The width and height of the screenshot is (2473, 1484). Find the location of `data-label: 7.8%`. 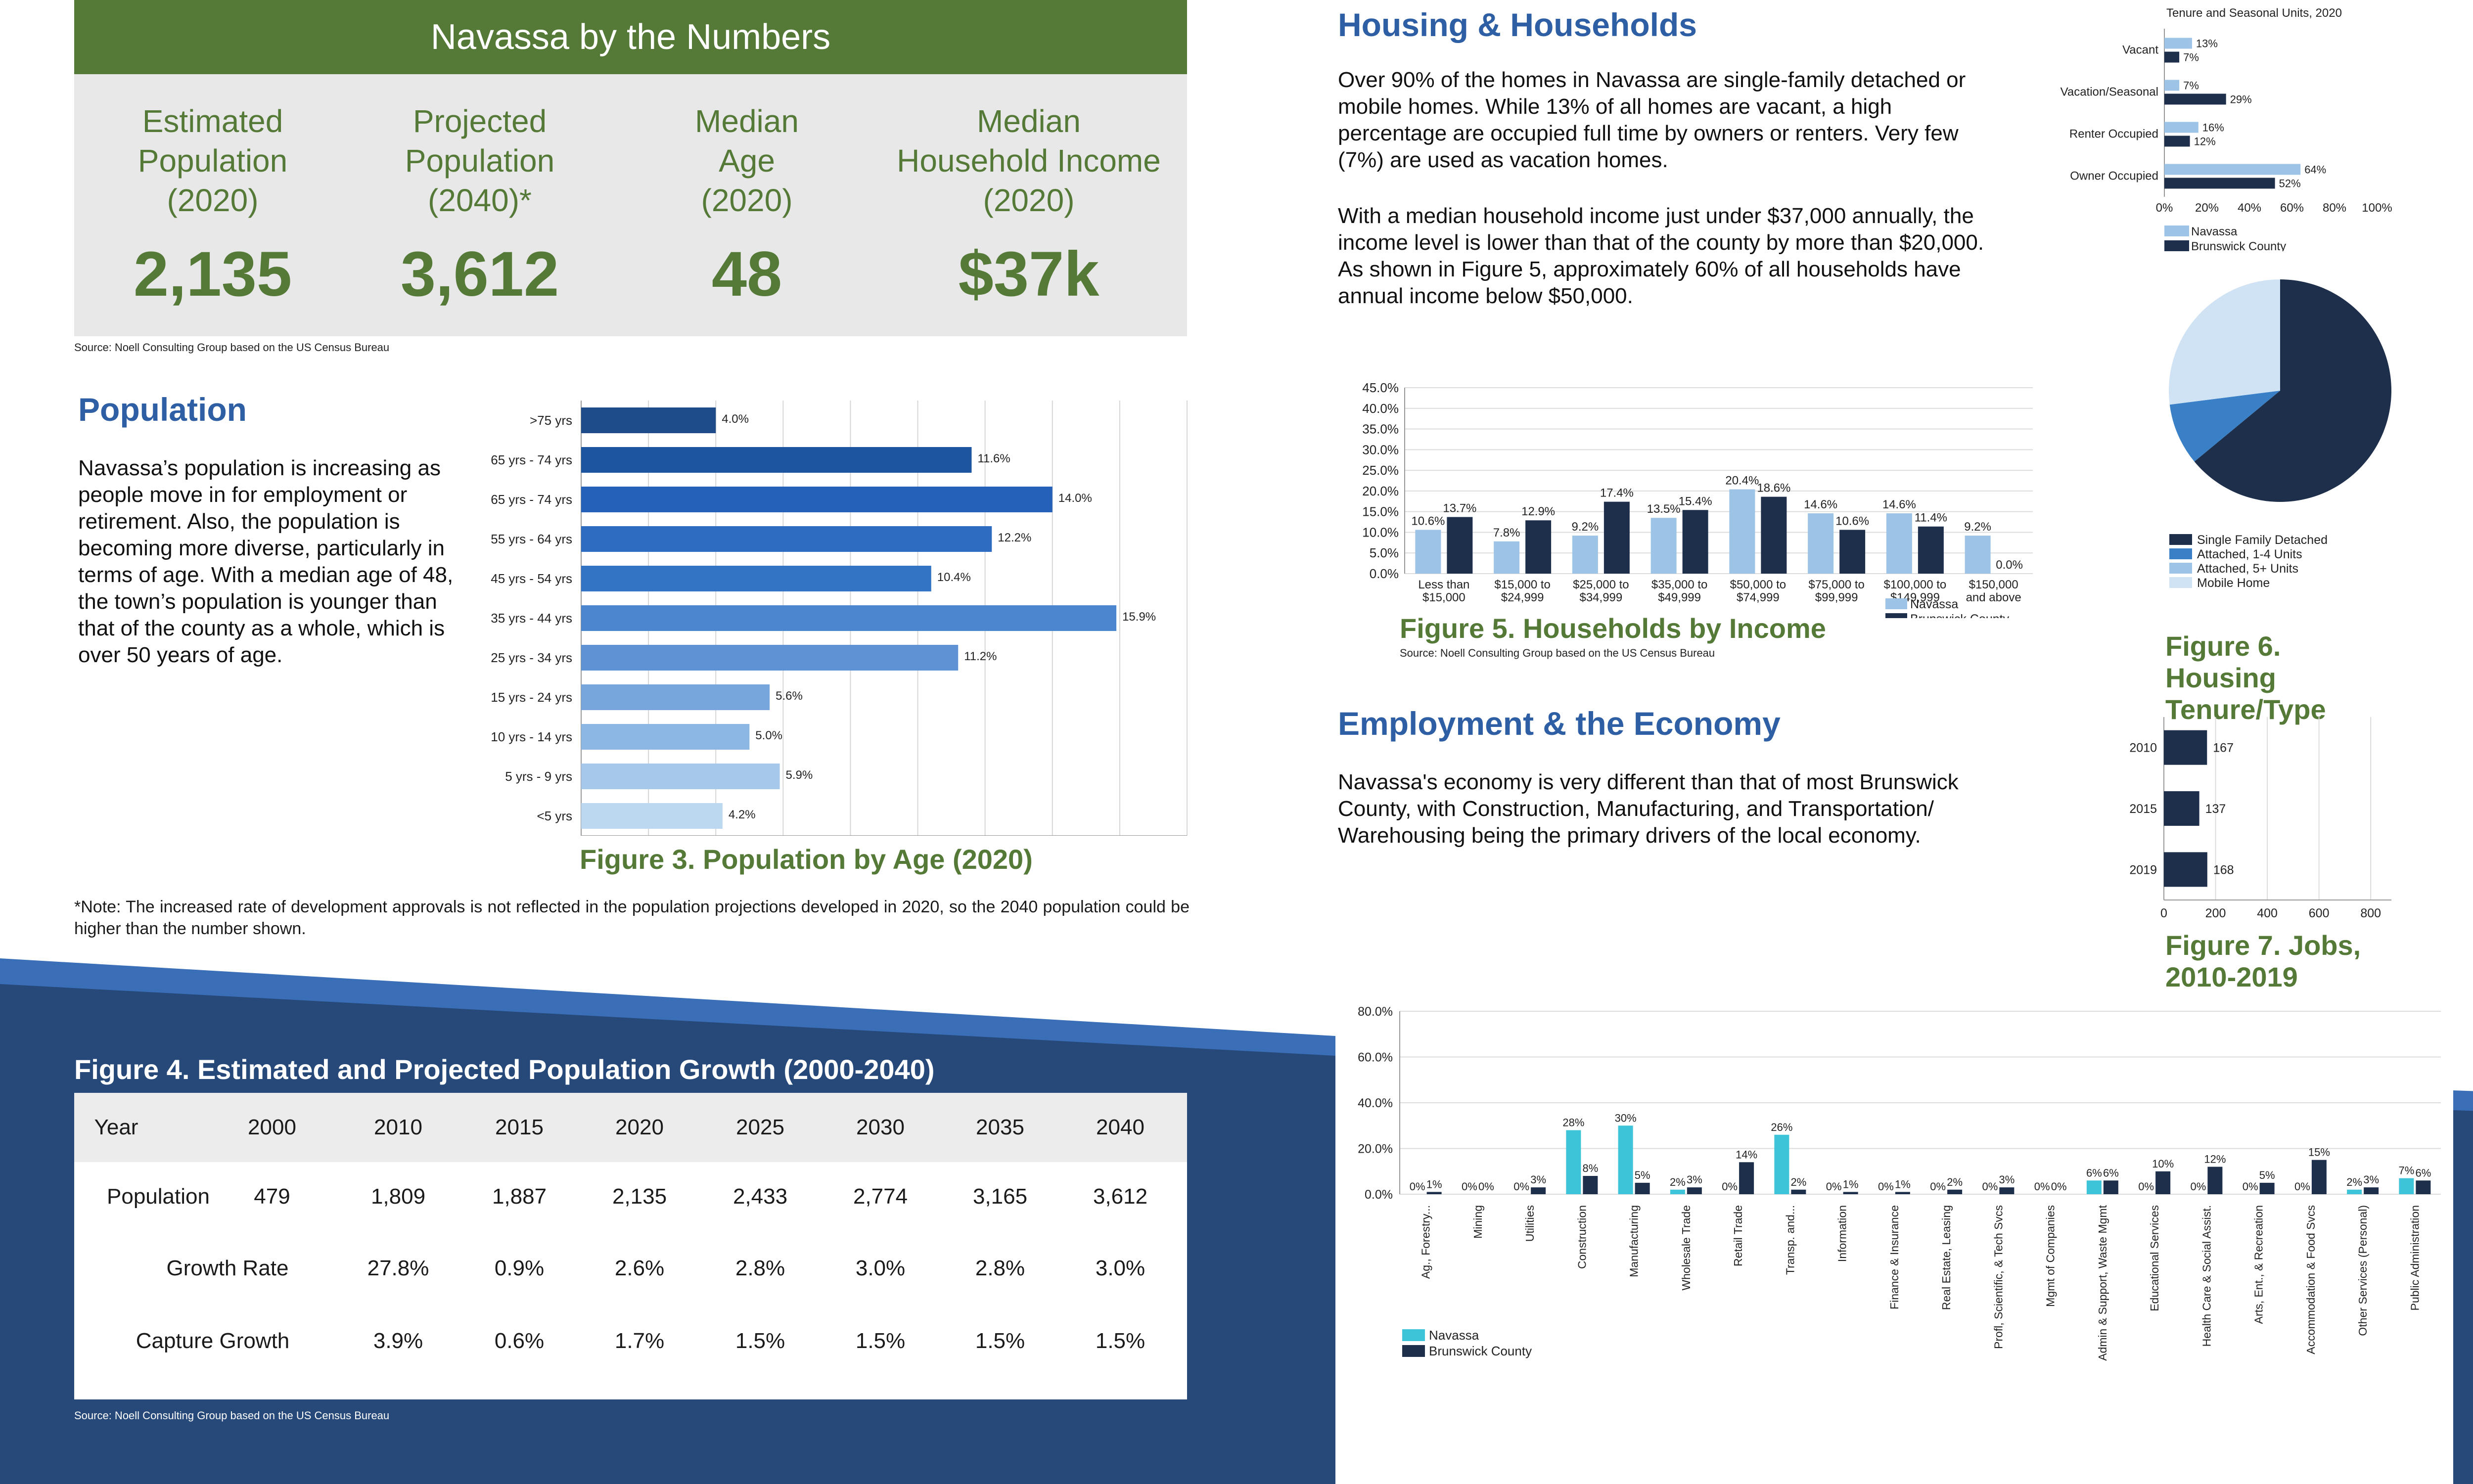

data-label: 7.8% is located at coordinates (1506, 533).